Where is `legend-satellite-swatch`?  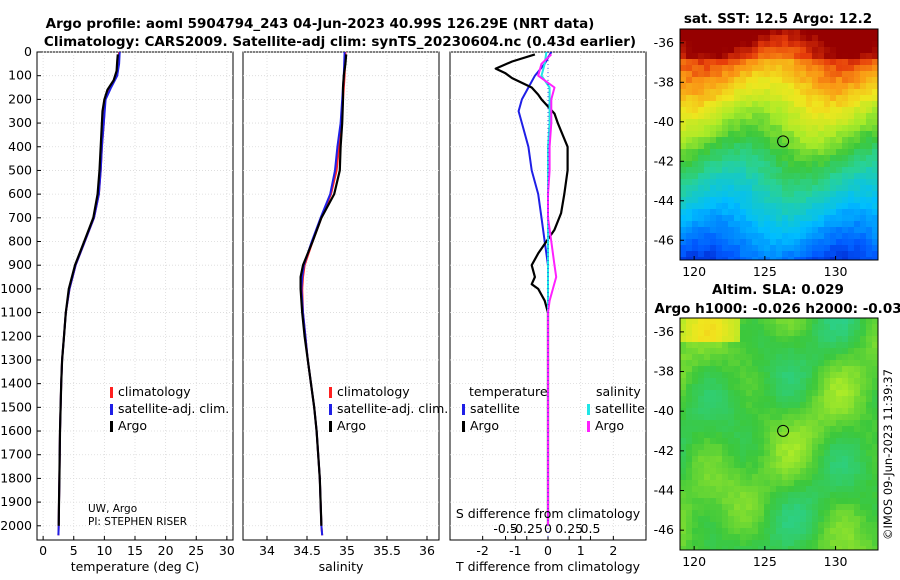 legend-satellite-swatch is located at coordinates (330, 409).